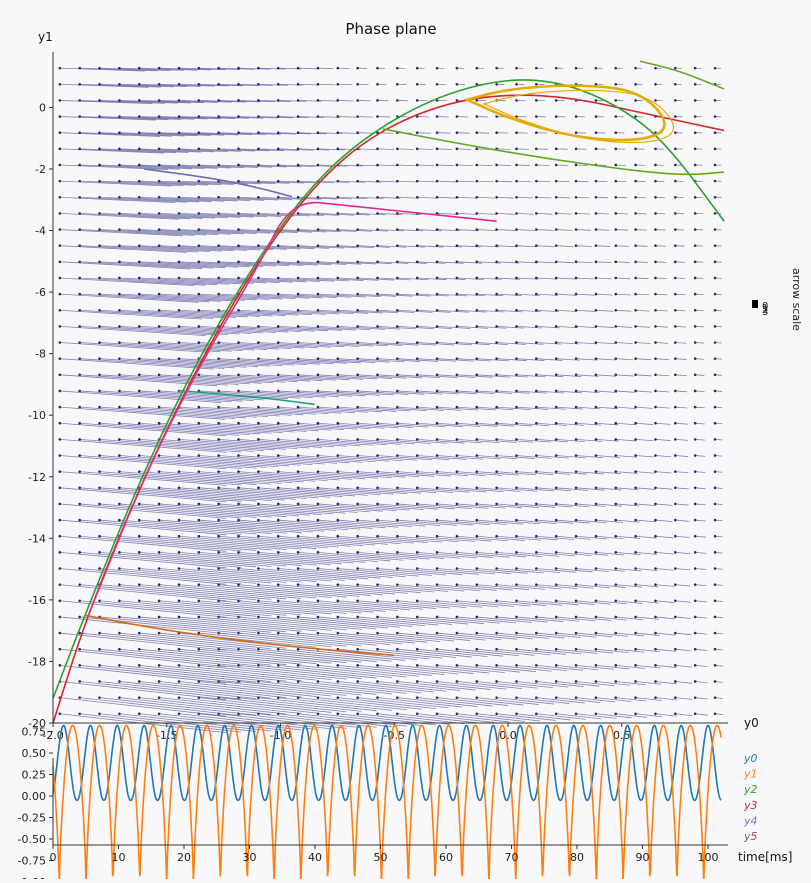 This screenshot has height=883, width=811. Describe the element at coordinates (750, 758) in the screenshot. I see `legend-item-y0: y0` at that location.